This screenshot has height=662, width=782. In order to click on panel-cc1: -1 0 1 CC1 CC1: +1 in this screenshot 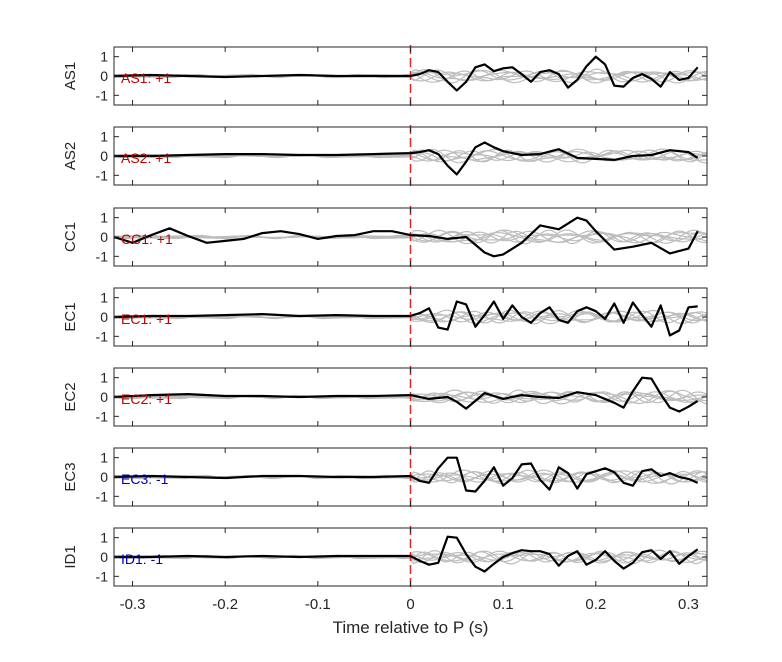, I will do `click(385, 237)`.